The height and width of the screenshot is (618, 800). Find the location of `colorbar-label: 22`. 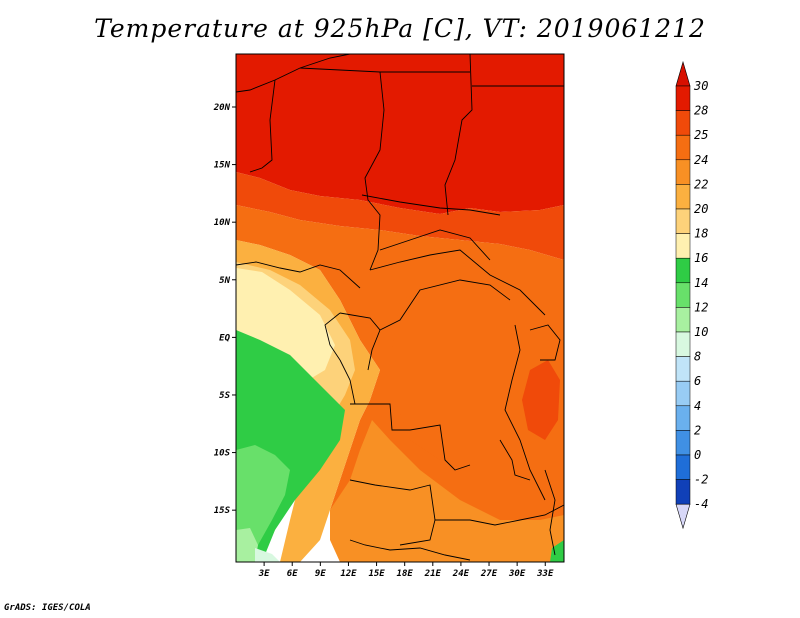

colorbar-label: 22 is located at coordinates (701, 184).